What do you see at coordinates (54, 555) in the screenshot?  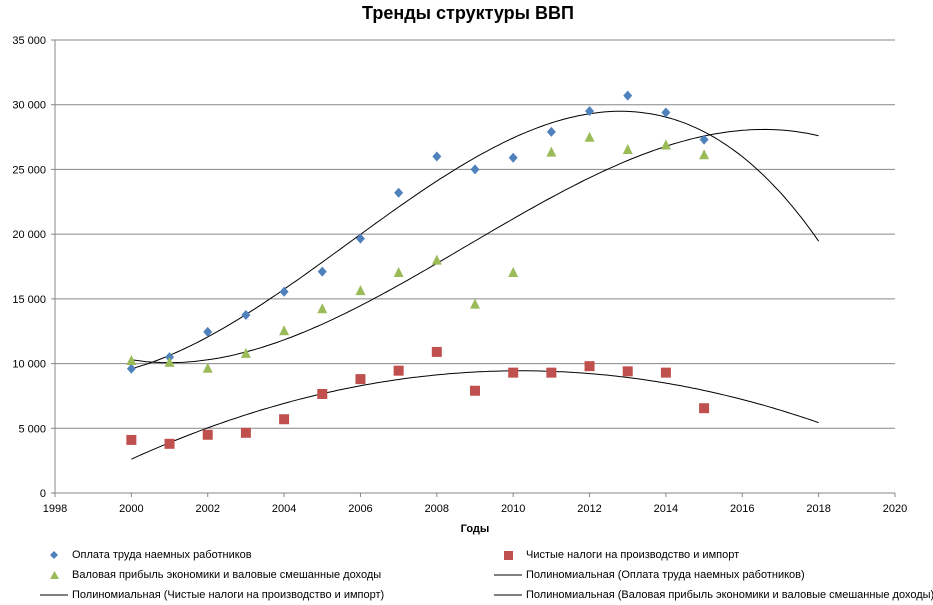 I see `diamond-marker-icon` at bounding box center [54, 555].